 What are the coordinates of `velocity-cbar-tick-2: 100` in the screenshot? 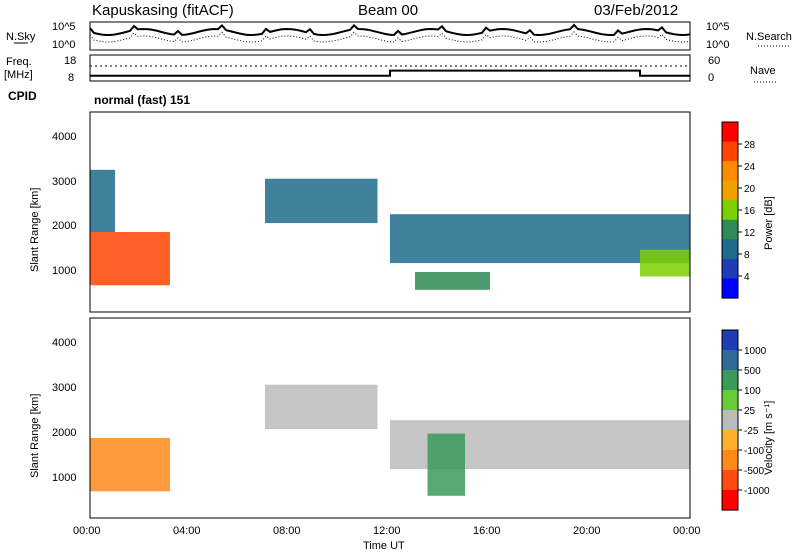 It's located at (752, 391).